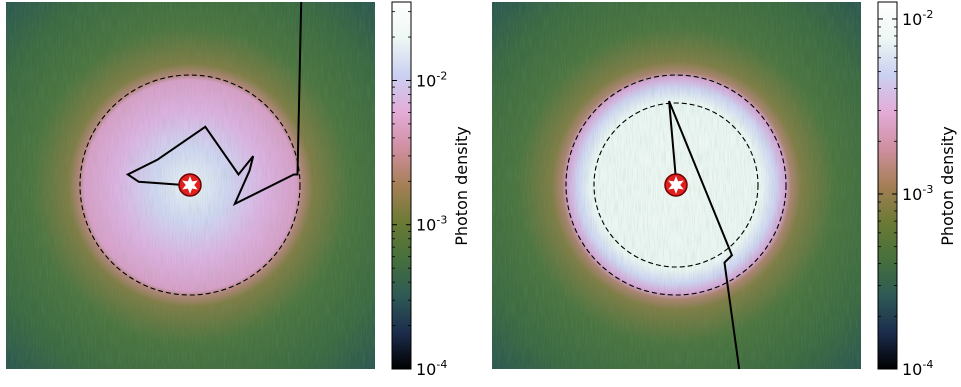 This screenshot has width=961, height=387. Describe the element at coordinates (461, 186) in the screenshot. I see `colorbar-label-1: Photon density` at that location.